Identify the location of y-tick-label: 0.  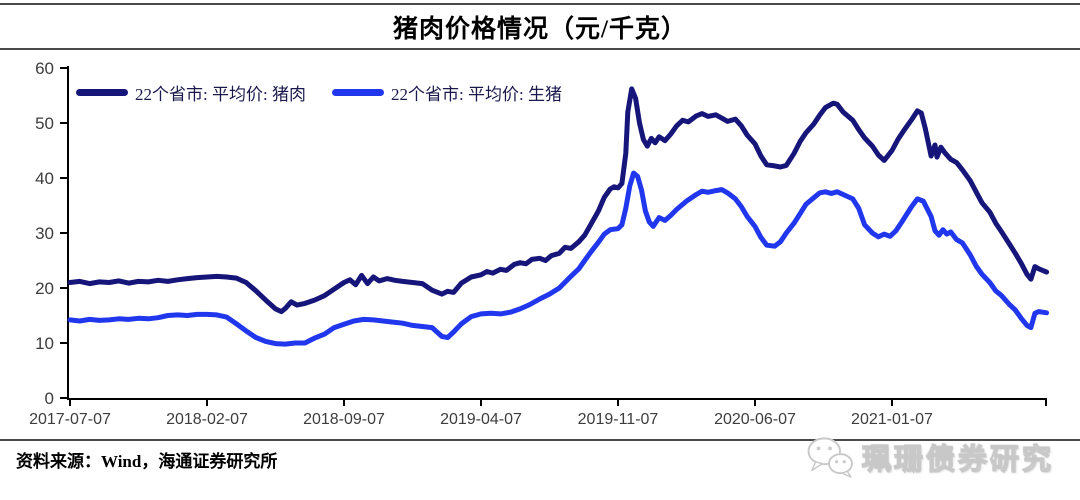
(49, 398).